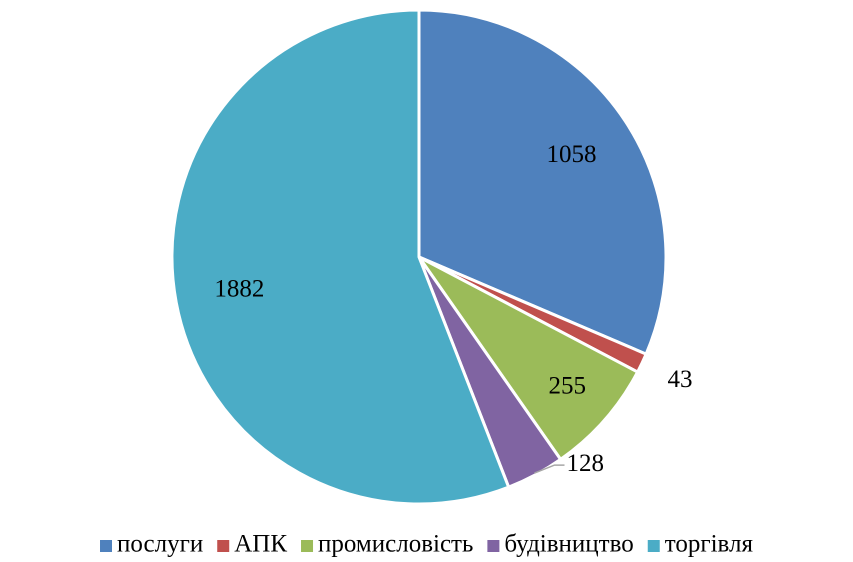 This screenshot has height=562, width=853. I want to click on legend-label: торгівля, so click(709, 544).